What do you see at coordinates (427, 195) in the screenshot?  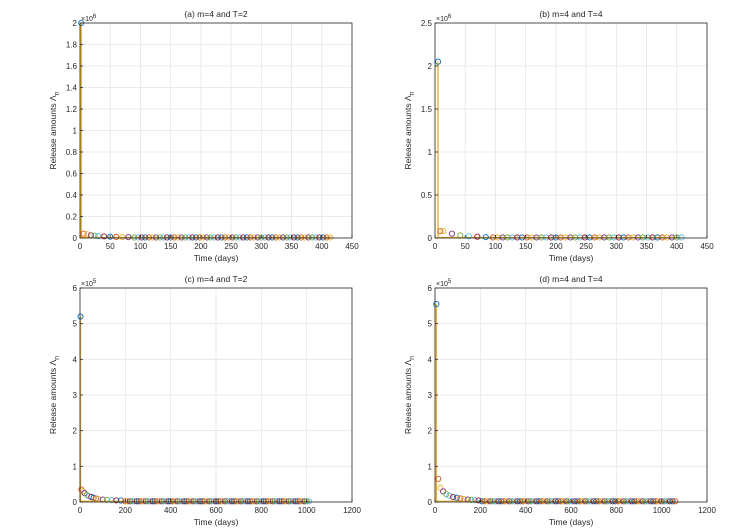 I see `y-tick-label: 0.5` at bounding box center [427, 195].